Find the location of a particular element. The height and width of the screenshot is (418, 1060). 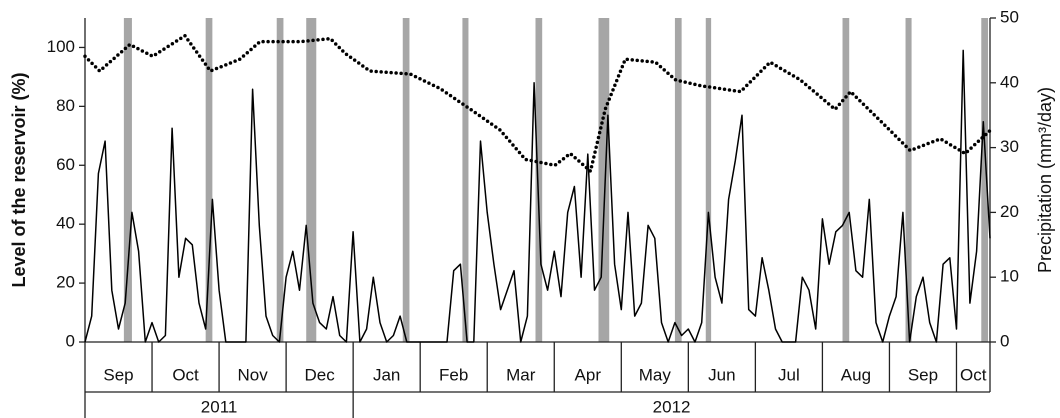

x-tick-label: Jul is located at coordinates (789, 374).